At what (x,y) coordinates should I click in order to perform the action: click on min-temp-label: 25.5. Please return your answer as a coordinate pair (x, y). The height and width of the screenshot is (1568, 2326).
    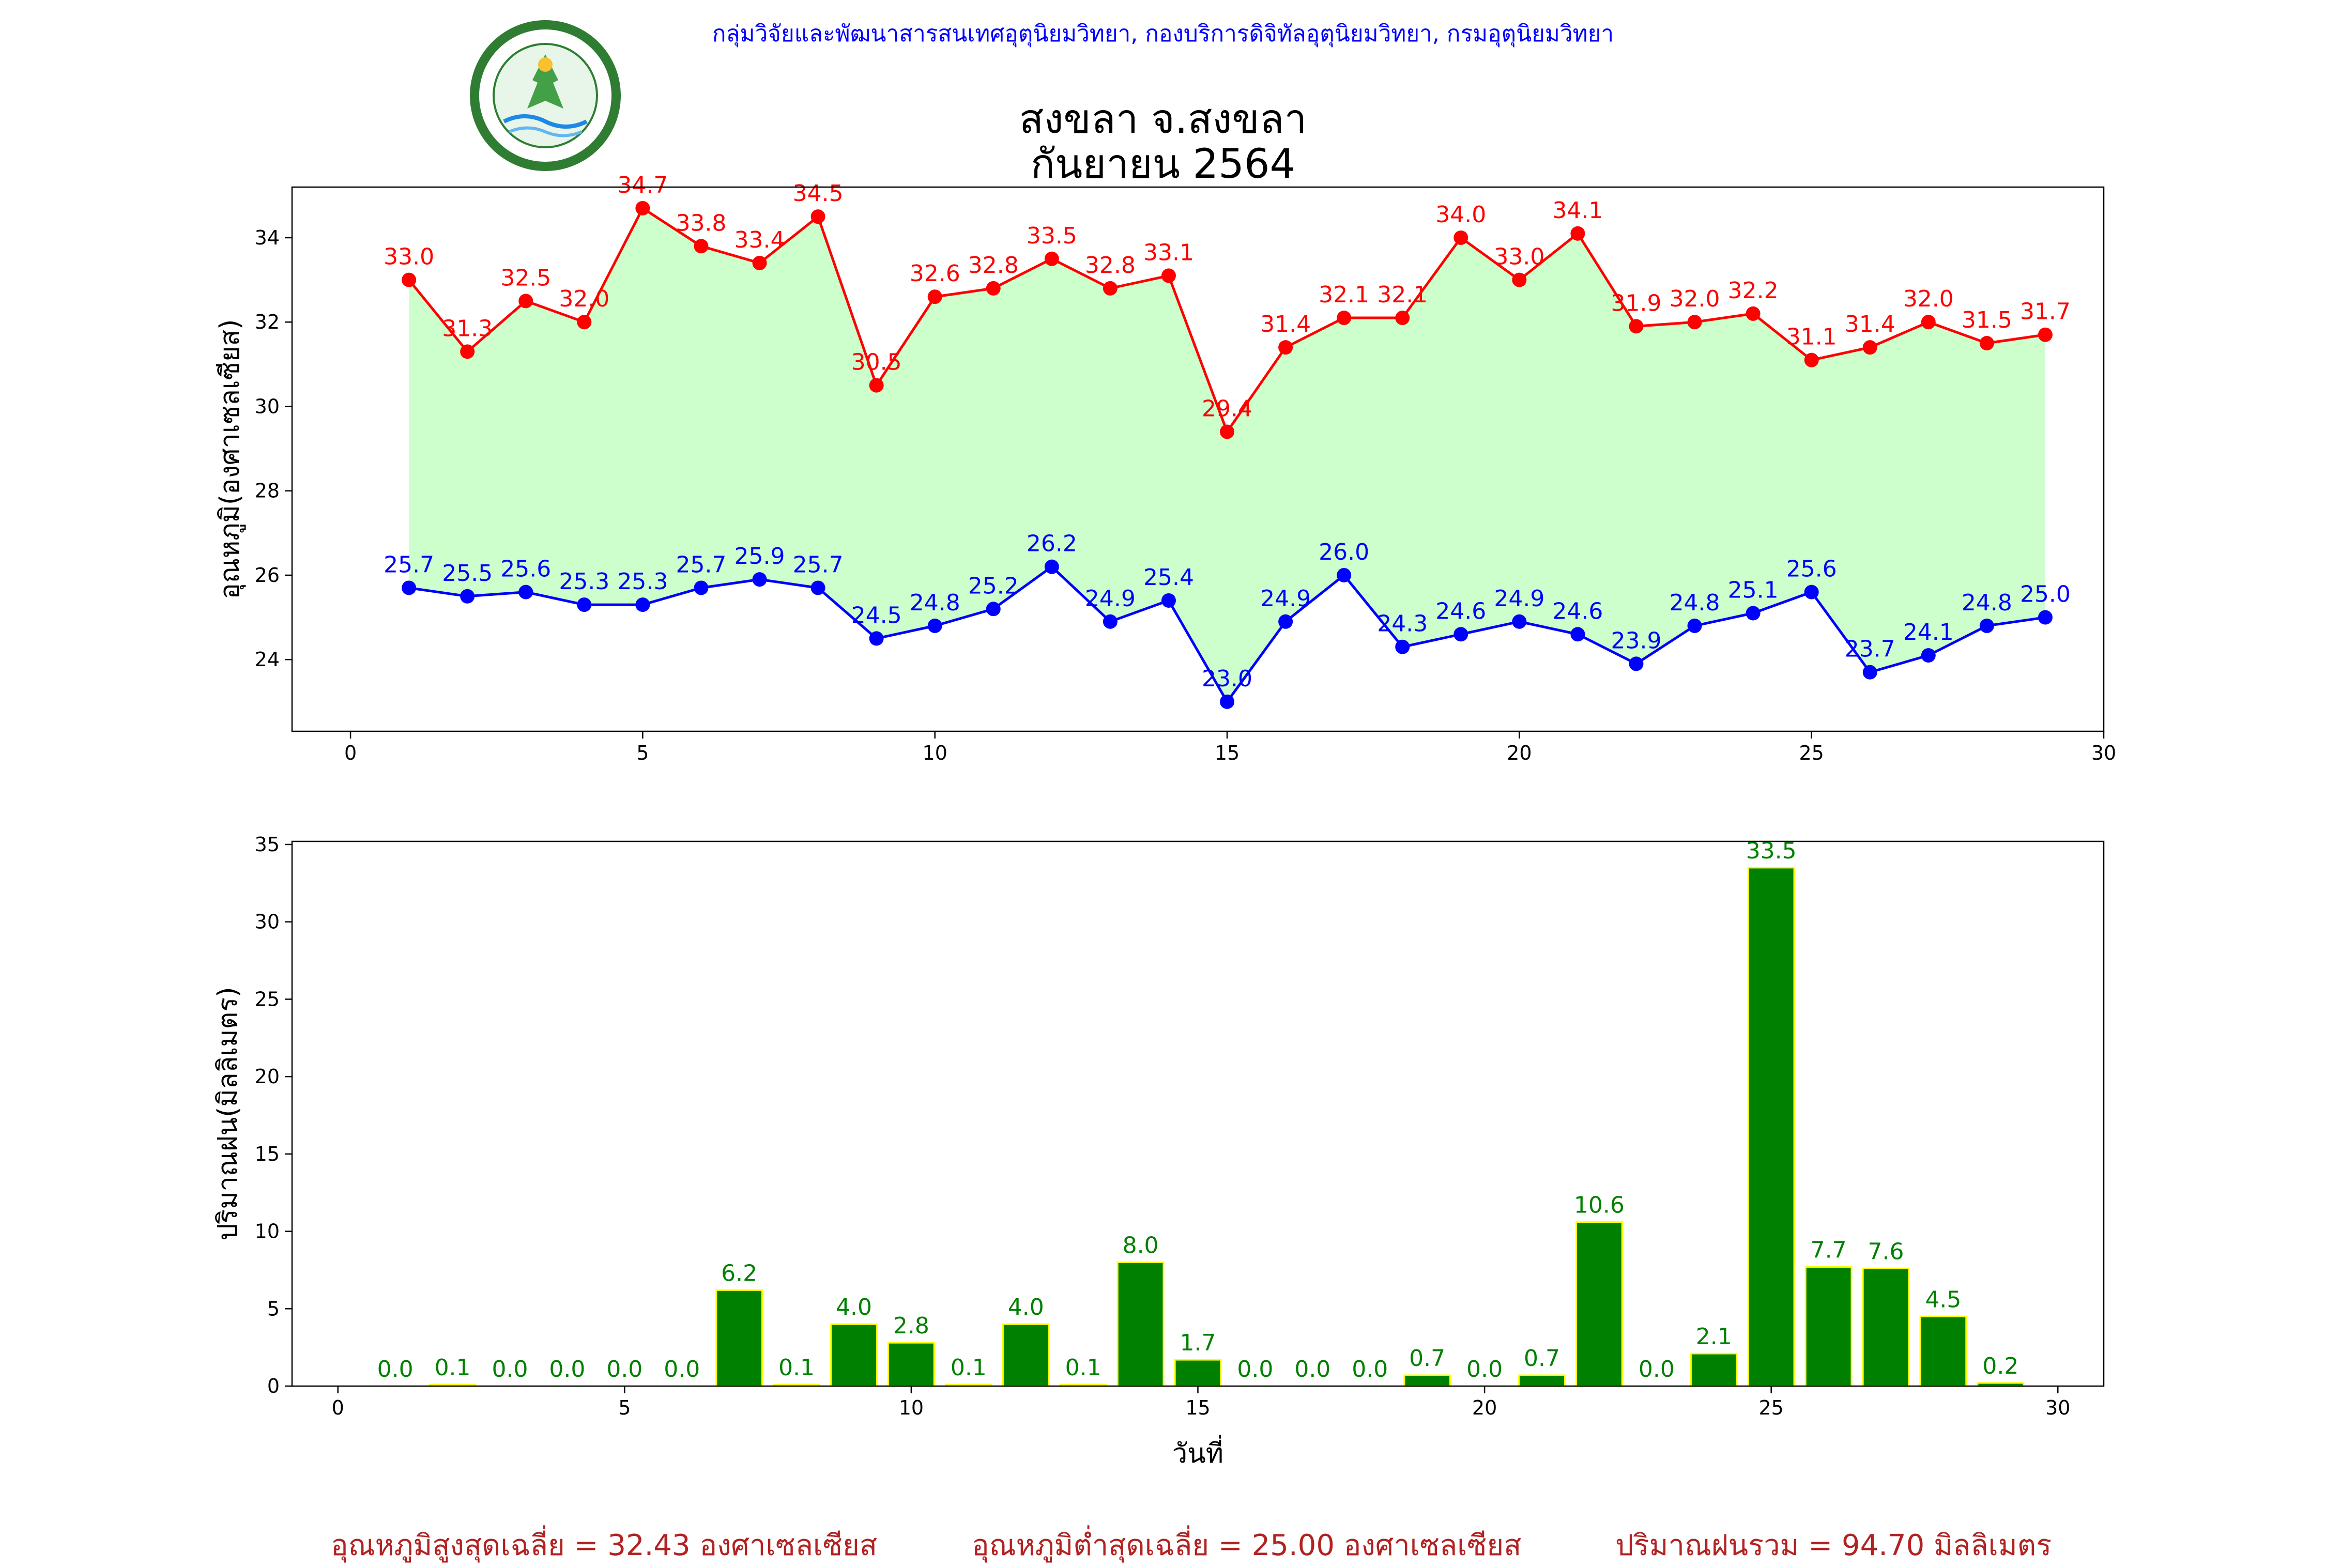
    Looking at the image, I should click on (467, 573).